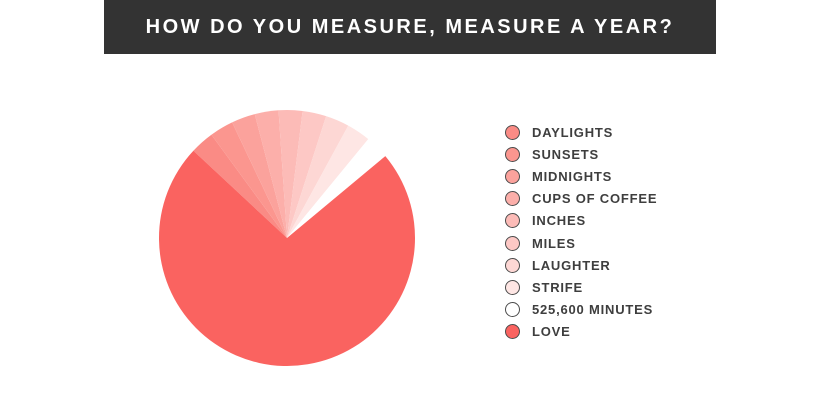 The height and width of the screenshot is (404, 816). What do you see at coordinates (290, 173) in the screenshot?
I see `pie-slice-inches` at bounding box center [290, 173].